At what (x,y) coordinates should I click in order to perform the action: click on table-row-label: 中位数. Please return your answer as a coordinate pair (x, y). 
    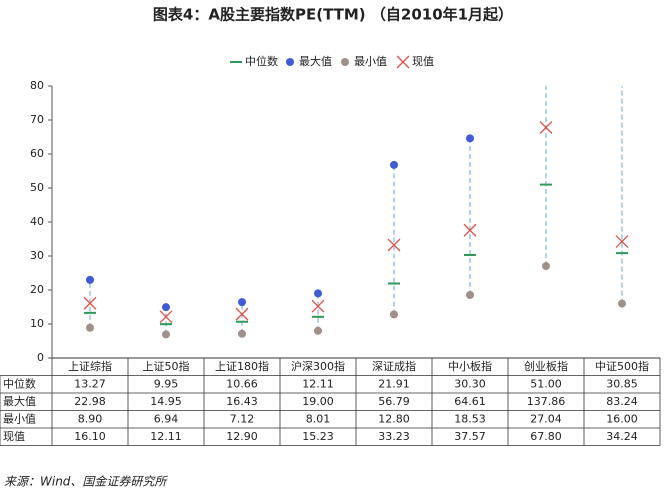
    Looking at the image, I should click on (19, 383).